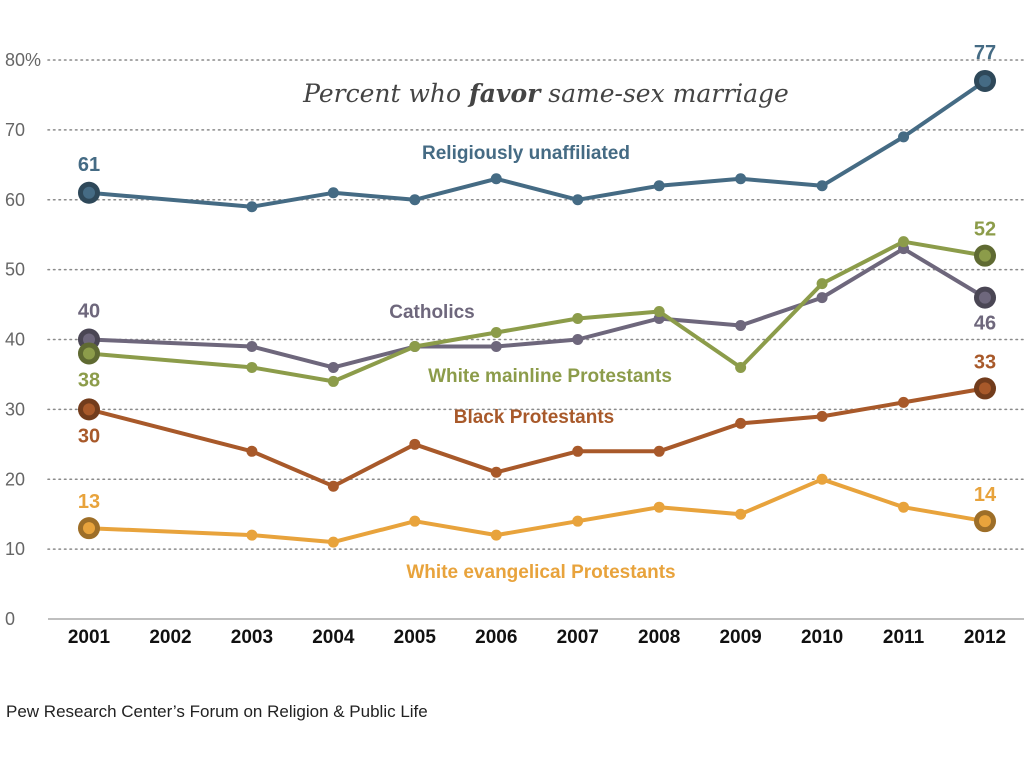  Describe the element at coordinates (89, 436) in the screenshot. I see `start-value-label: 30` at that location.